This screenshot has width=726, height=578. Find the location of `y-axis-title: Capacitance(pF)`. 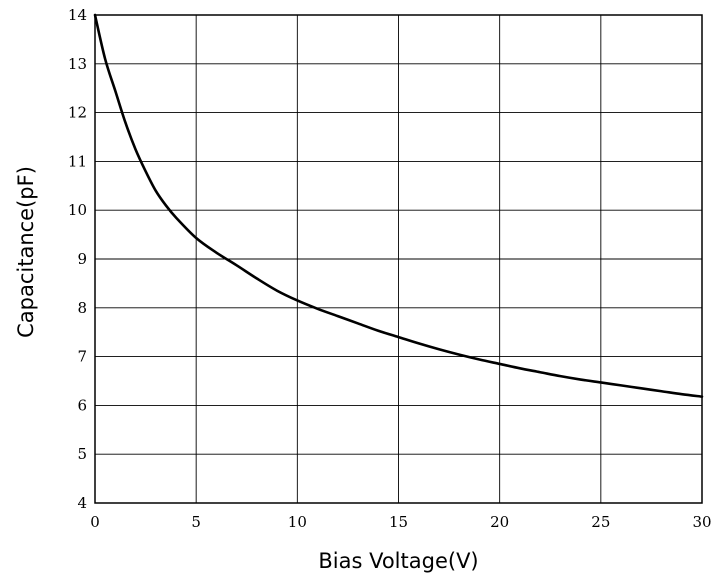

y-axis-title: Capacitance(pF) is located at coordinates (26, 252).